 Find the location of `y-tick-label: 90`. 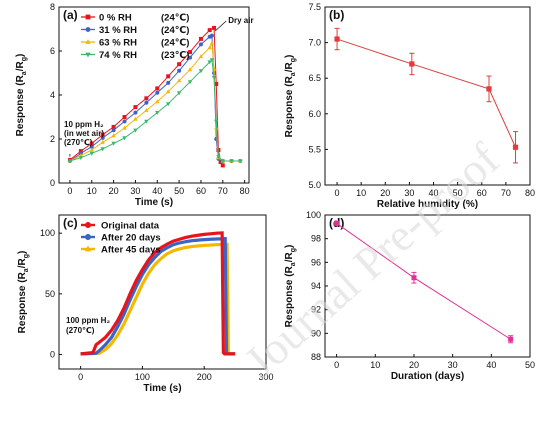

y-tick-label: 90 is located at coordinates (316, 333).